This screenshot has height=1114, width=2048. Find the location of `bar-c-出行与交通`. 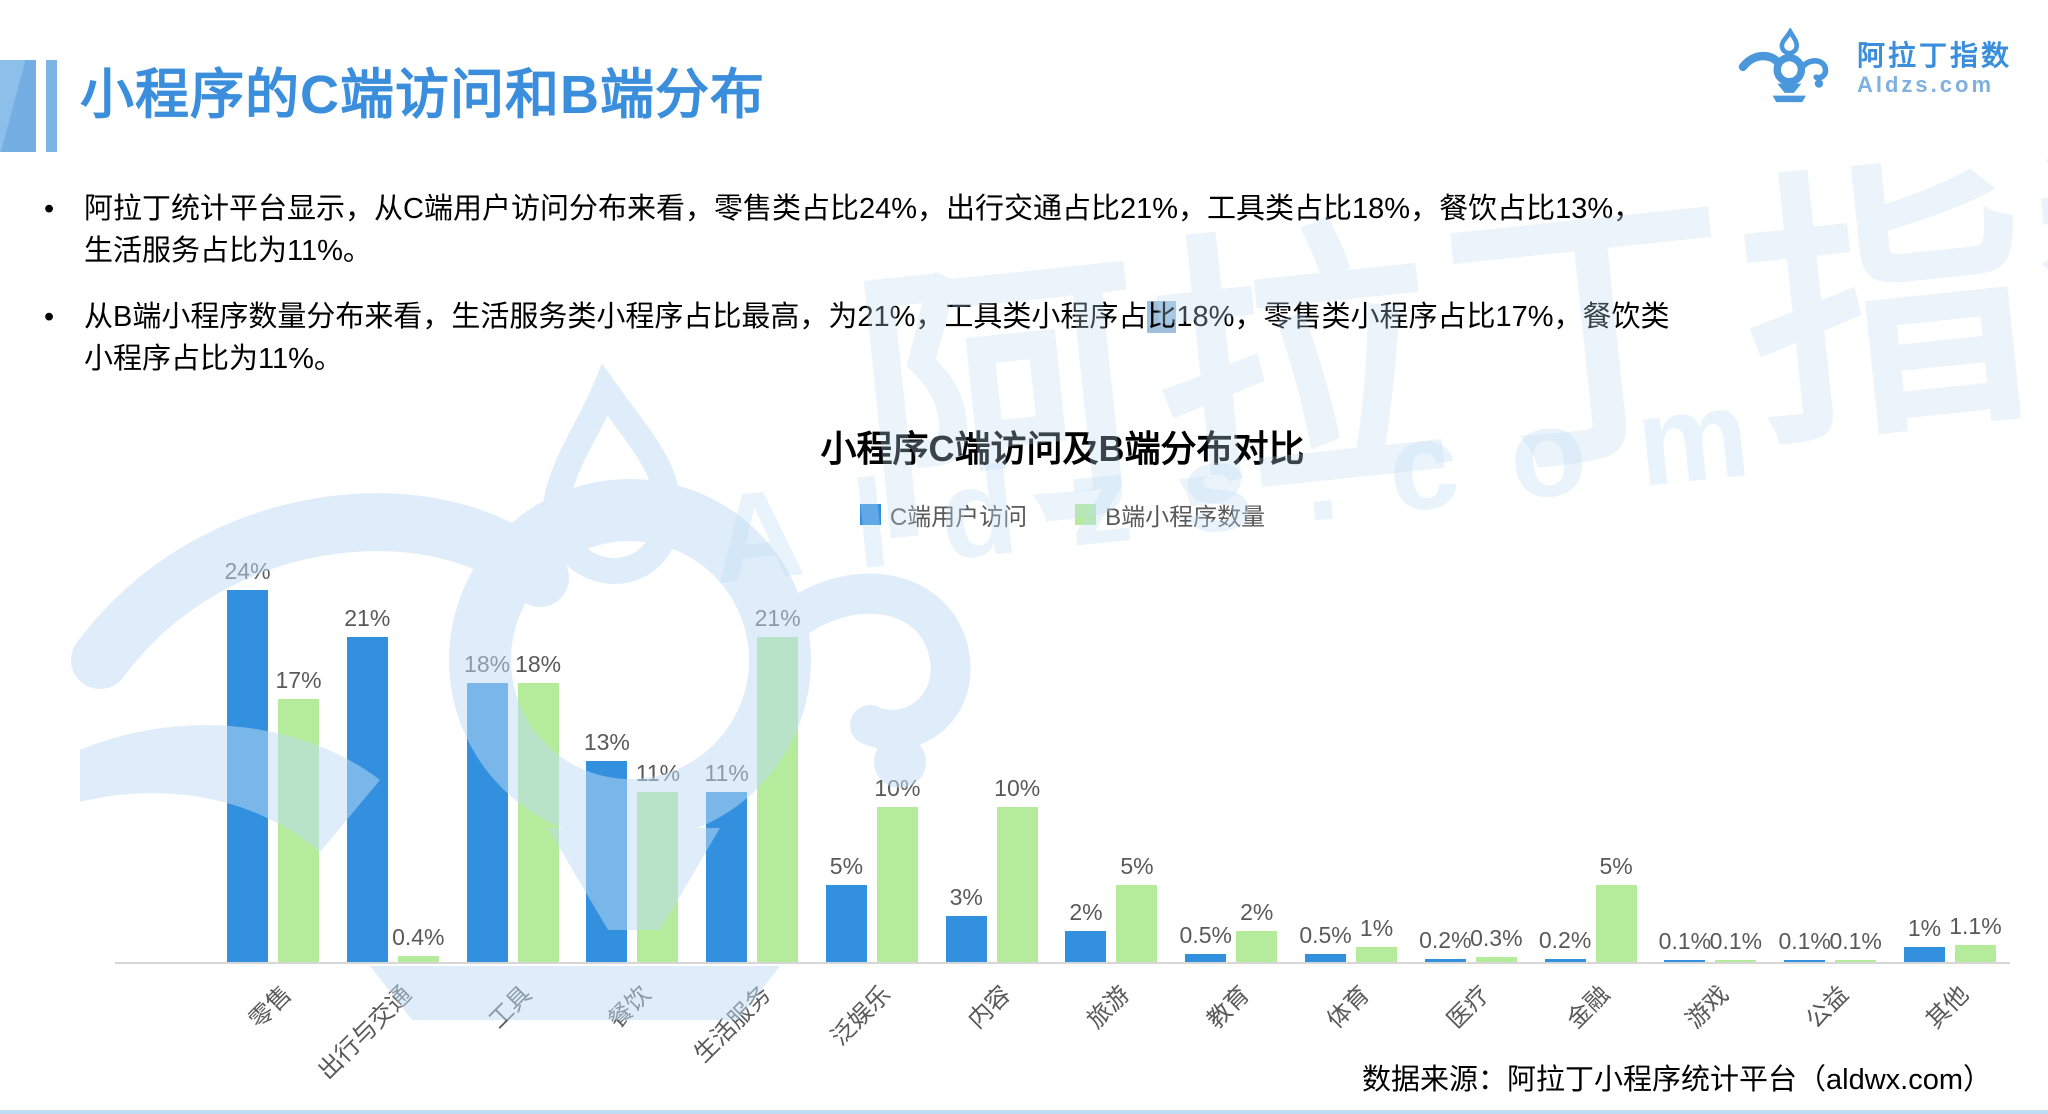

bar-c-出行与交通 is located at coordinates (367, 799).